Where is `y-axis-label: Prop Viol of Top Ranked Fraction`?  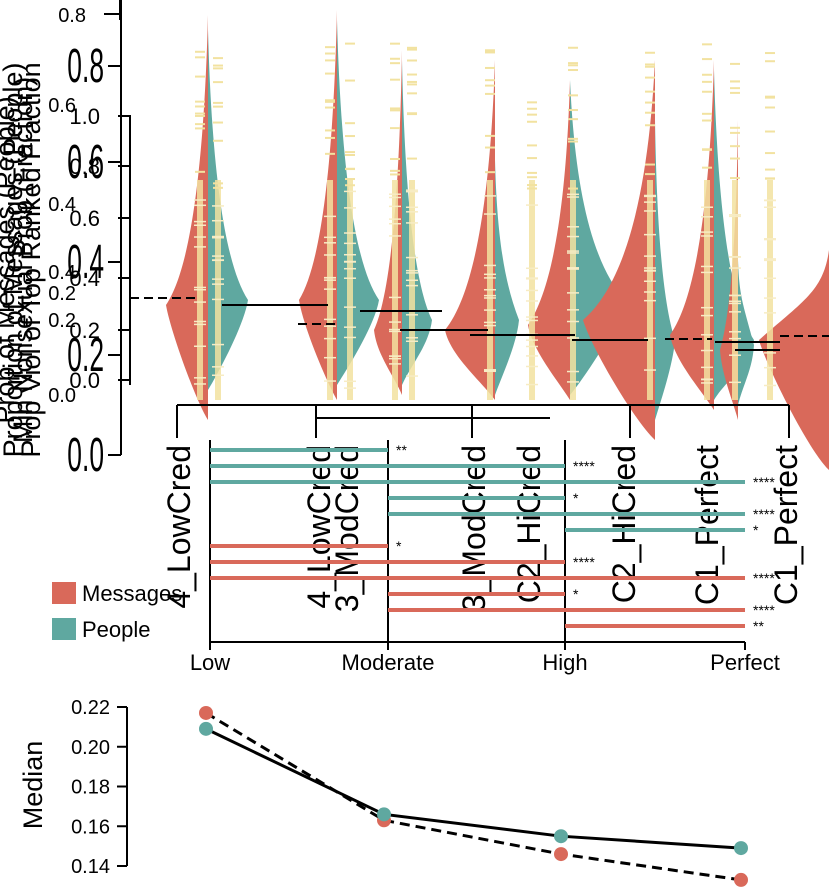
y-axis-label: Prop Viol of Top Ranked Fraction is located at coordinates (31, 259).